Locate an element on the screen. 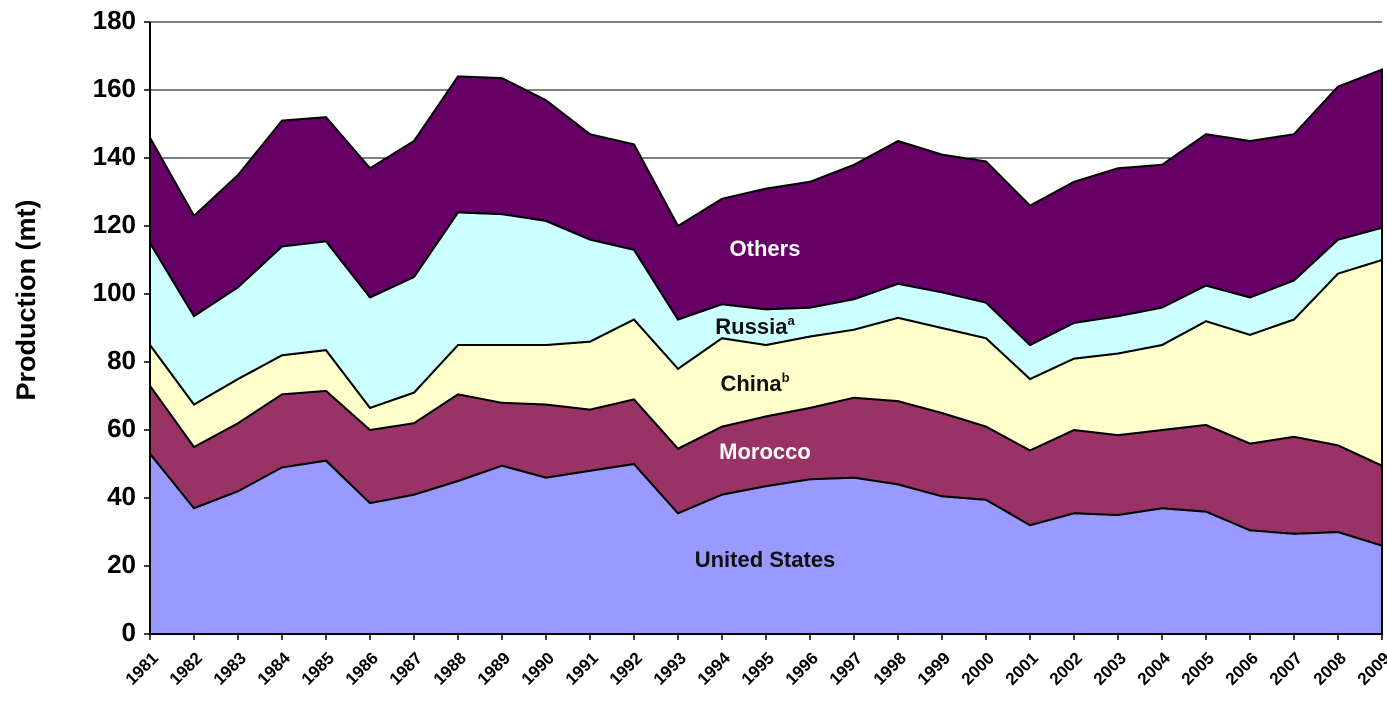 The height and width of the screenshot is (710, 1387). y-tick-label: 100 is located at coordinates (114, 292).